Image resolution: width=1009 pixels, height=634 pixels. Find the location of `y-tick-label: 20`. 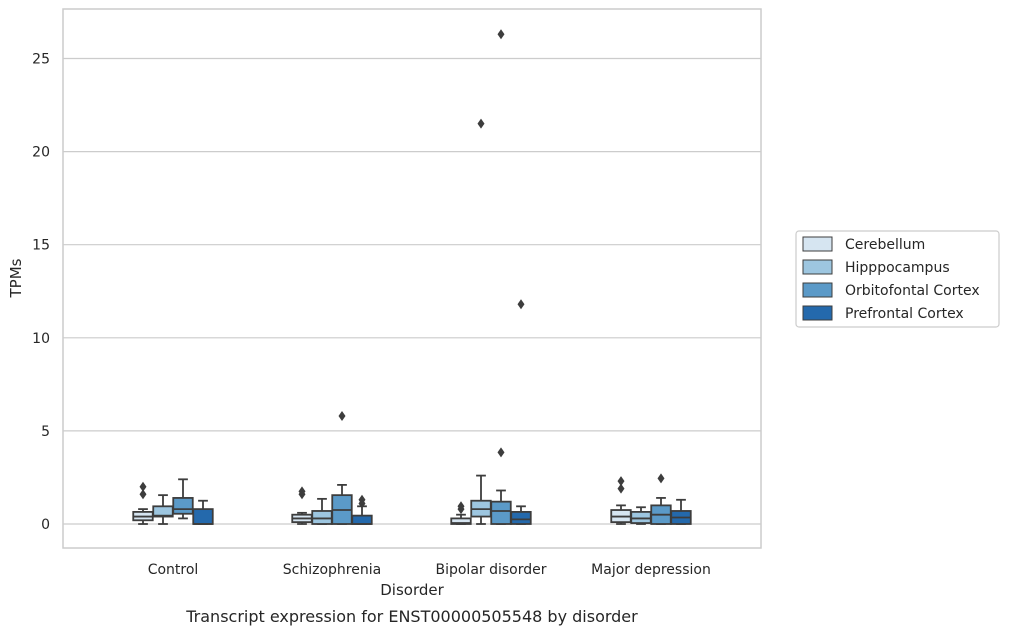

y-tick-label: 20 is located at coordinates (41, 153).